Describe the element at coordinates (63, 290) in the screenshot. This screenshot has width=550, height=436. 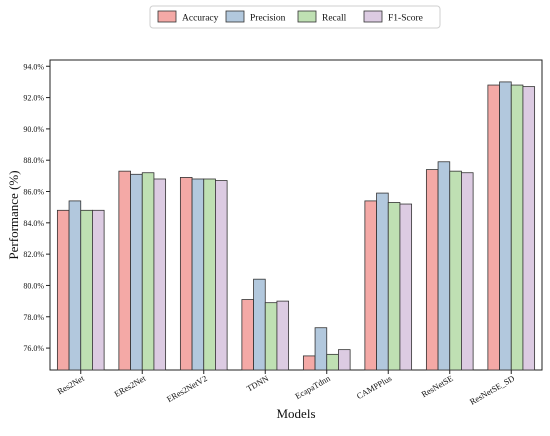
I see `bar-accuracy-res2net` at that location.